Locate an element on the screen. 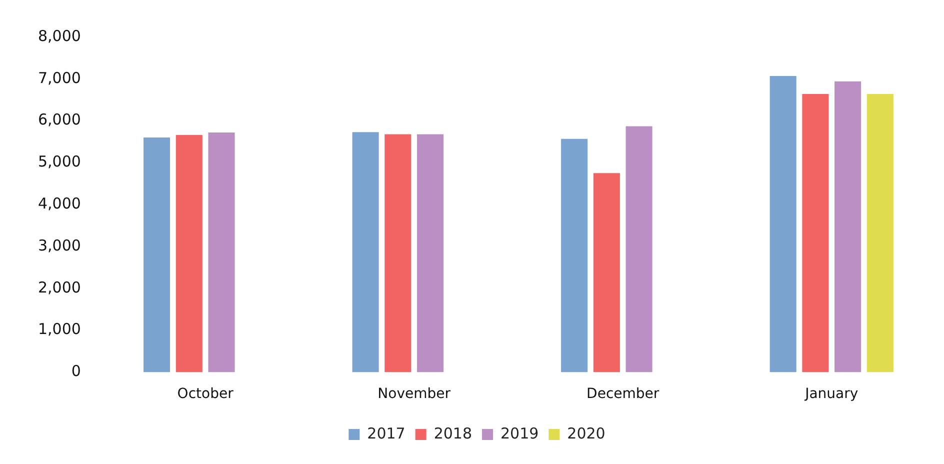 The image size is (944, 464). y-tick-label: 0 is located at coordinates (76, 371).